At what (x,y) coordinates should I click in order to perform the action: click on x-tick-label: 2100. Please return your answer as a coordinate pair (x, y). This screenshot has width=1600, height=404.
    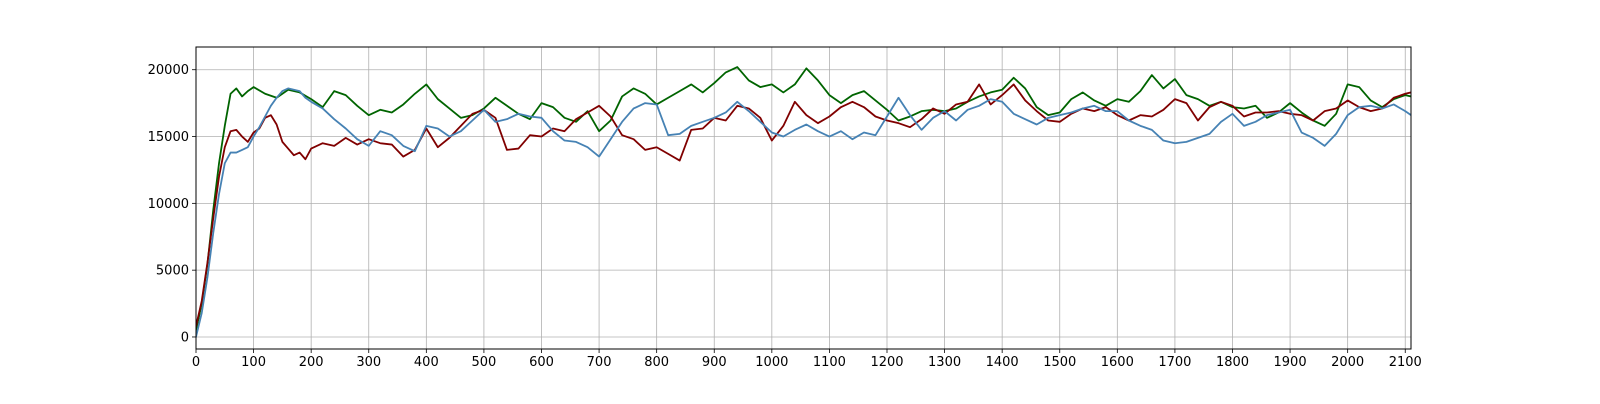
    Looking at the image, I should click on (1405, 362).